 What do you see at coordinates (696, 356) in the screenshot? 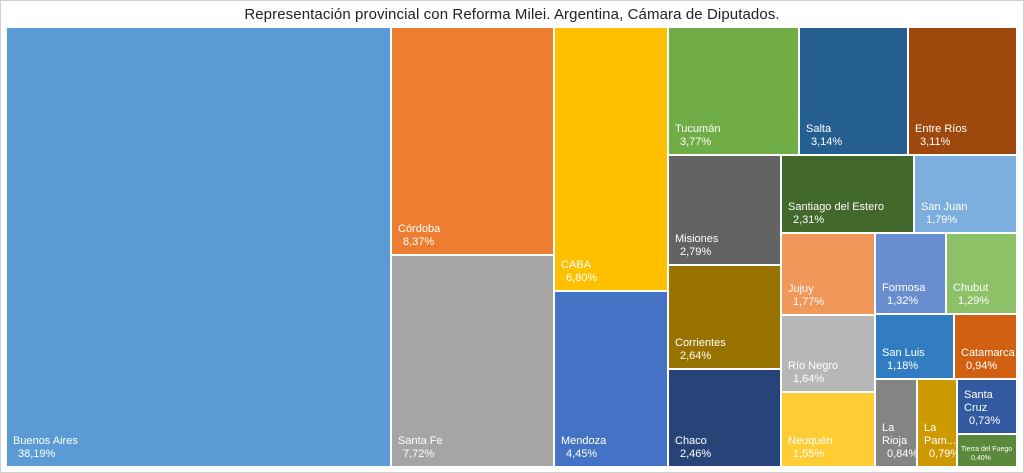
I see `tile-value: 2,64%` at bounding box center [696, 356].